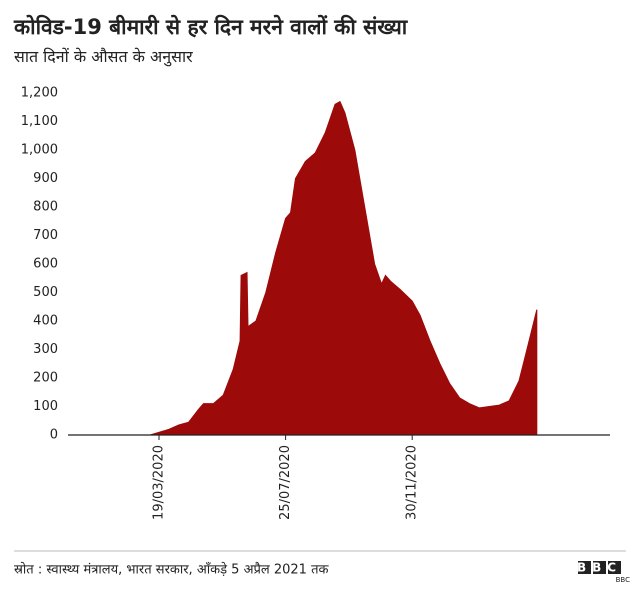 The width and height of the screenshot is (640, 594). What do you see at coordinates (45, 207) in the screenshot?
I see `y-tick-label: 800` at bounding box center [45, 207].